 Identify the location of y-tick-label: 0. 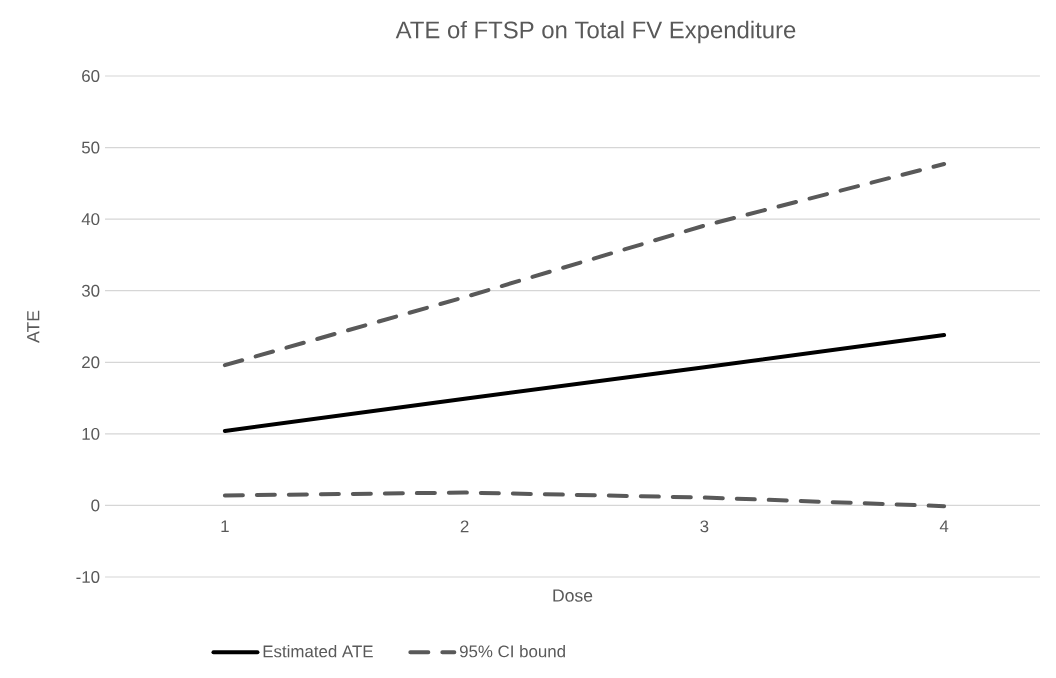
(95, 505).